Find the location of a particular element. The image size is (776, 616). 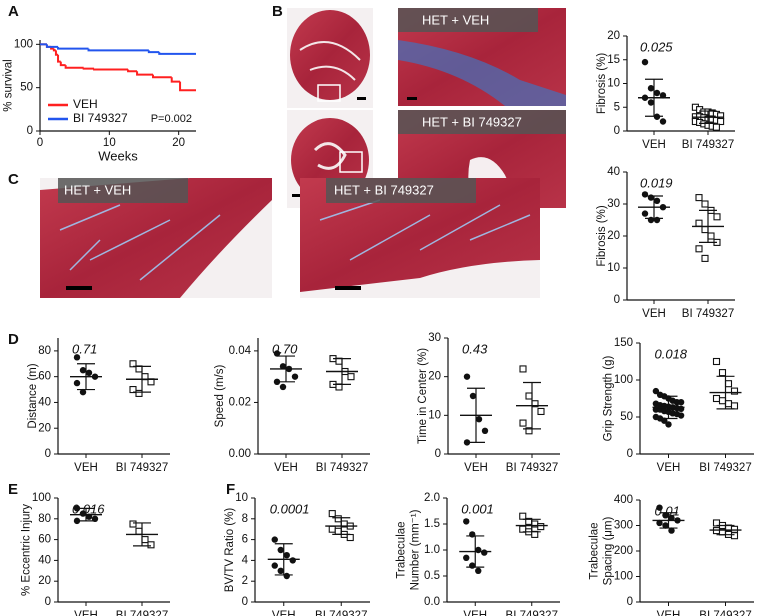

image-label: HET + BI 749327 is located at coordinates (472, 121).